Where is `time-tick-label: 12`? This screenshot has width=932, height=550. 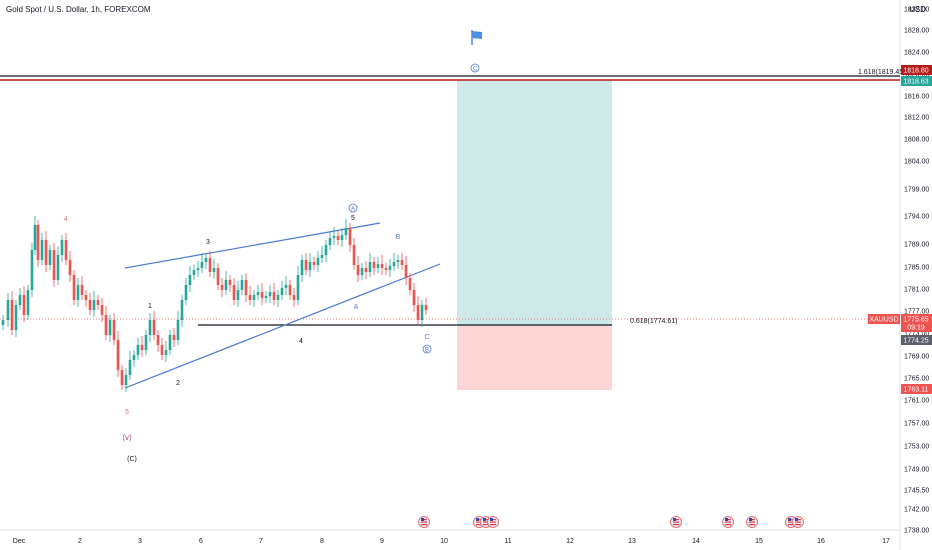
time-tick-label: 12 is located at coordinates (570, 541).